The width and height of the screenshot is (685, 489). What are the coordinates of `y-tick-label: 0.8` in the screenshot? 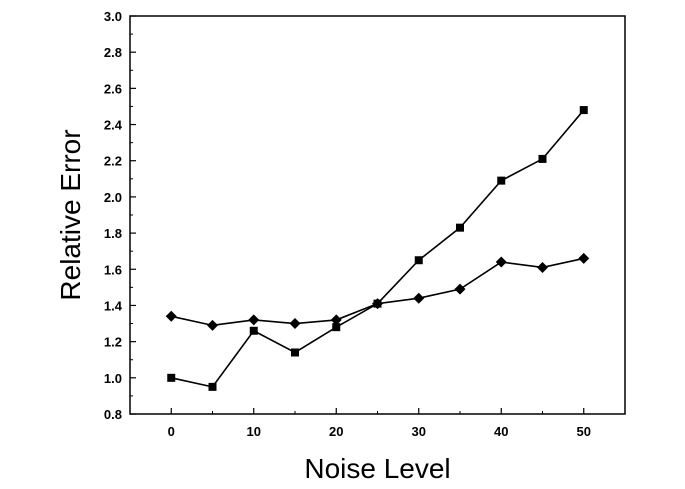 It's located at (113, 414).